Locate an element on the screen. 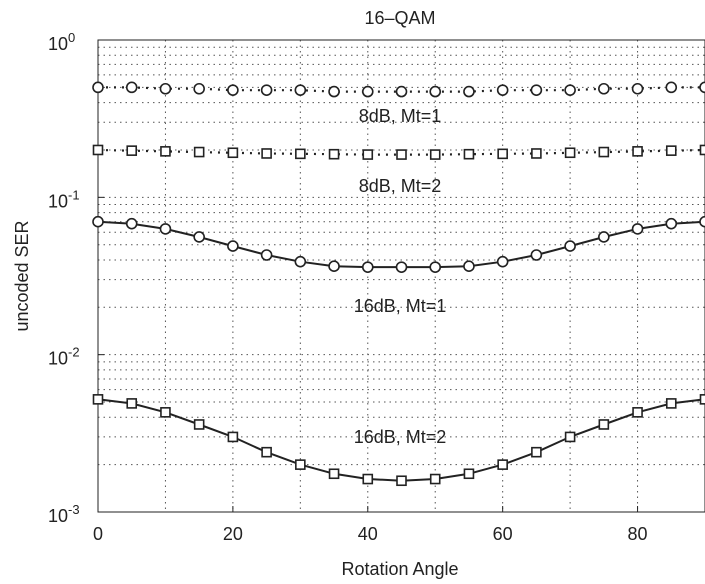 This screenshot has height=584, width=705. y-tick-label: 10⁻² is located at coordinates (64, 357).